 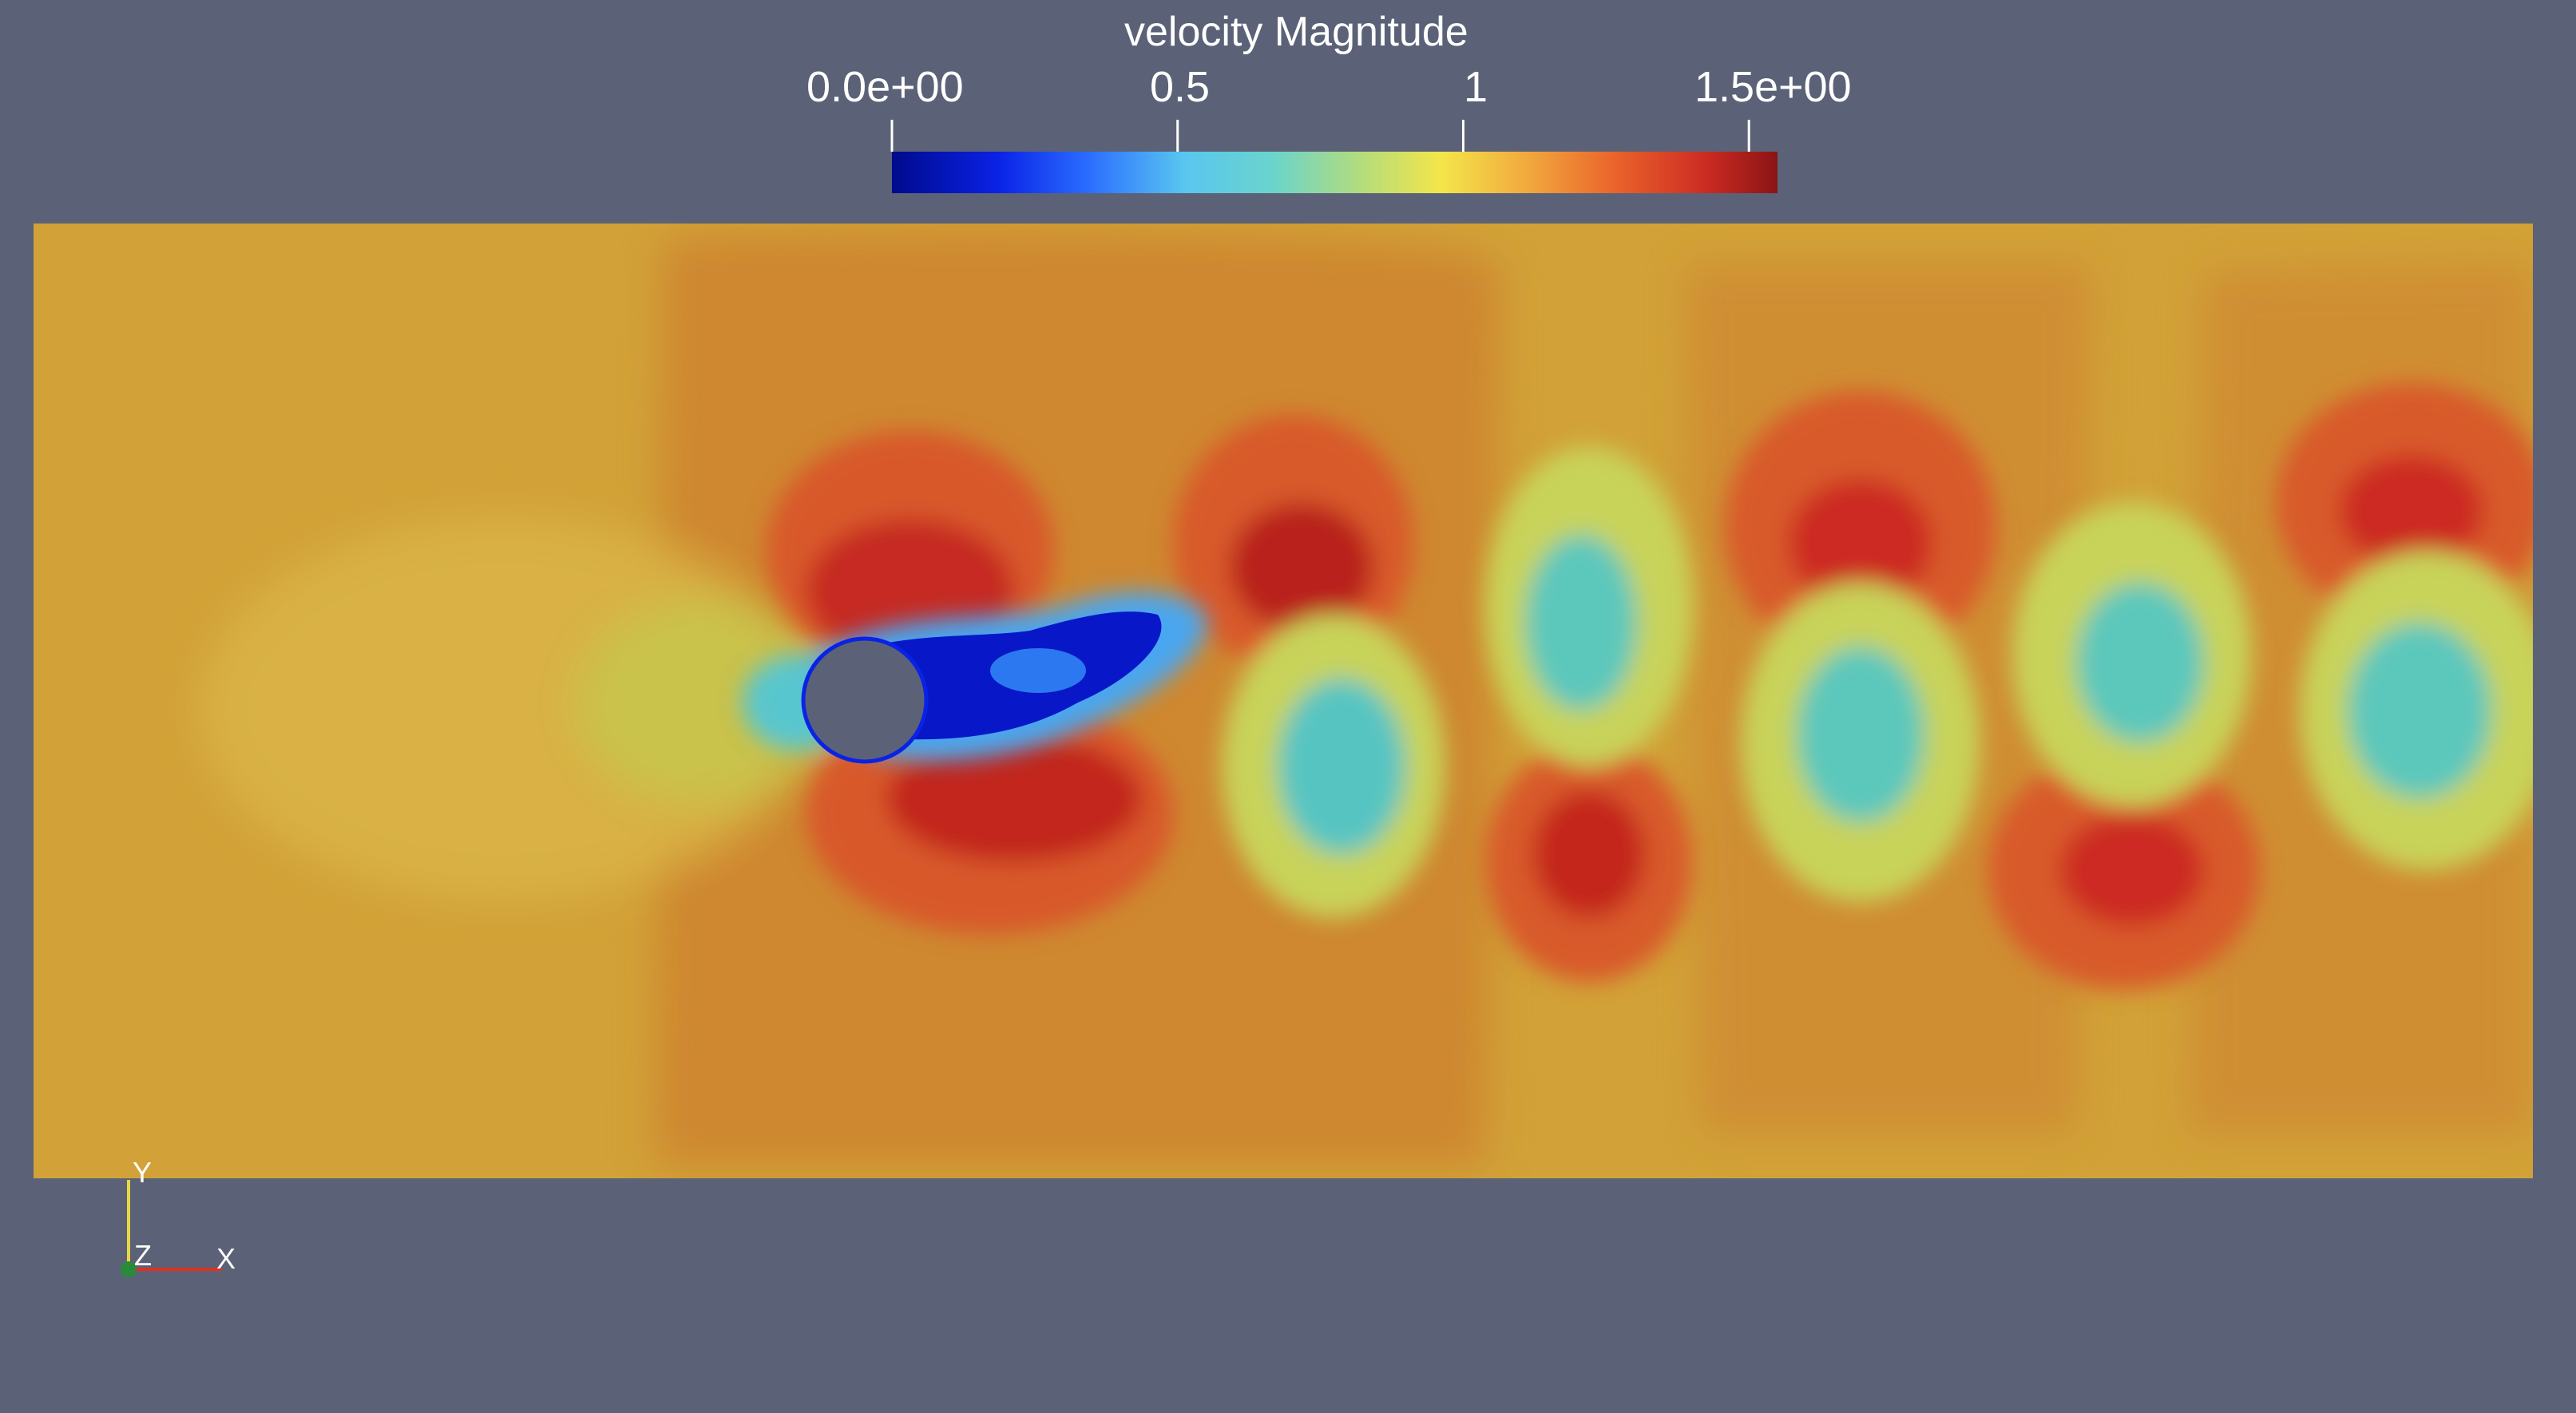 I want to click on colorbar-title: velocity Magnitude, so click(x=1296, y=32).